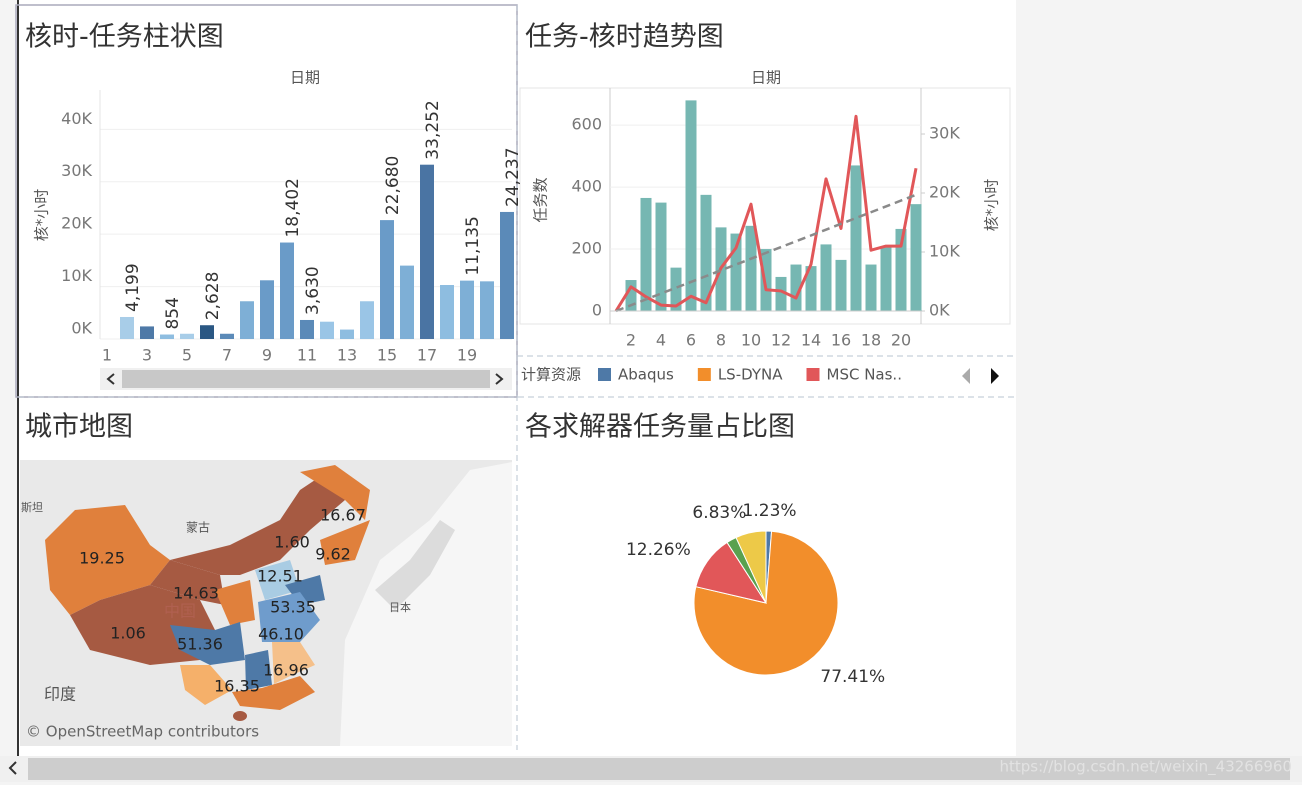 The image size is (1302, 785). What do you see at coordinates (343, 515) in the screenshot?
I see `map-label: 16.67` at bounding box center [343, 515].